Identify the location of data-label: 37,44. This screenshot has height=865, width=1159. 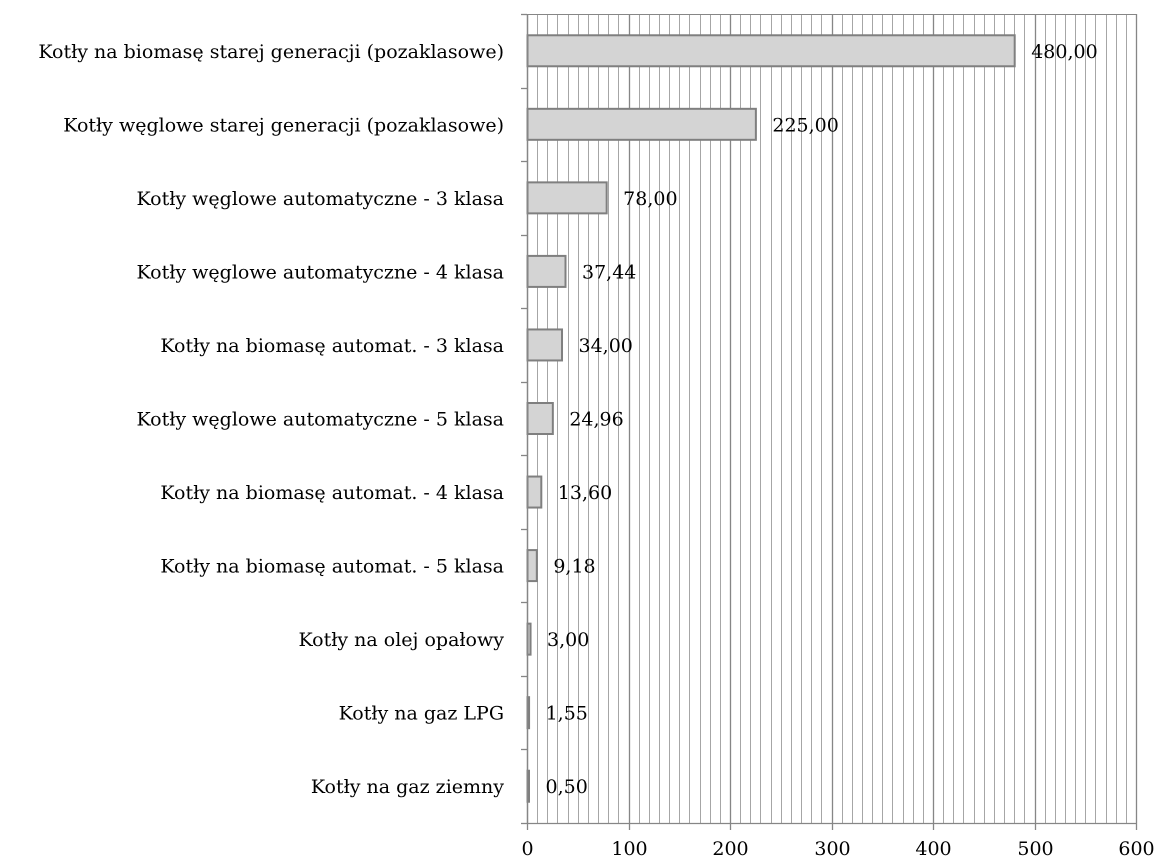
(609, 272).